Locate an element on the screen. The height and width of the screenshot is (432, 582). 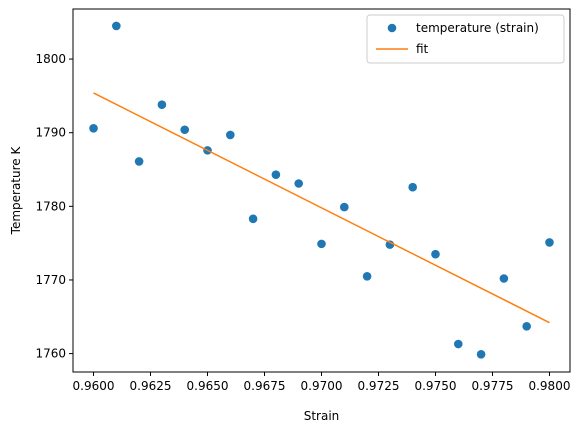
y-tick-label: 1760 is located at coordinates (50, 354).